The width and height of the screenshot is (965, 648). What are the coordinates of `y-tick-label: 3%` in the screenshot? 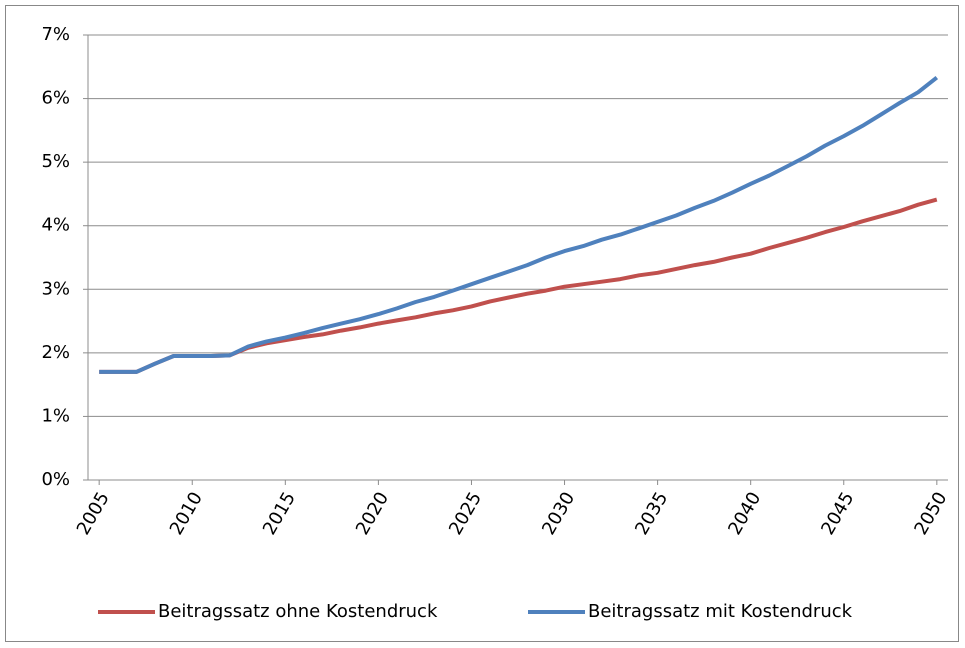 It's located at (55, 288).